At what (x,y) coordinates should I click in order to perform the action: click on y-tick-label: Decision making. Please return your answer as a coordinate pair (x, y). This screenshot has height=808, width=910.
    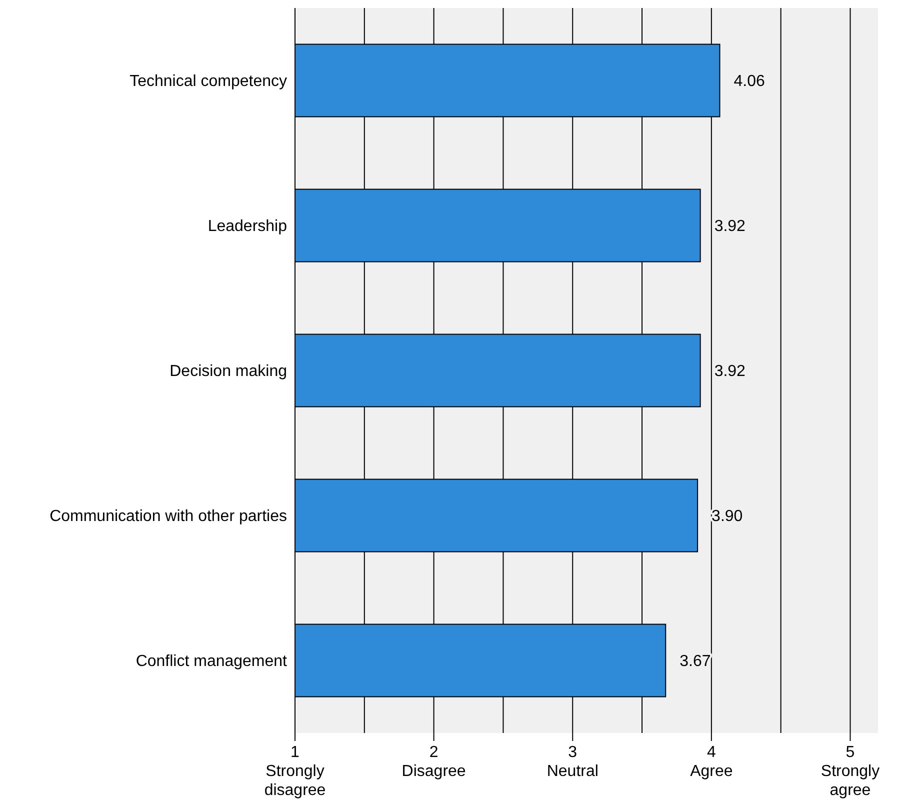
    Looking at the image, I should click on (228, 371).